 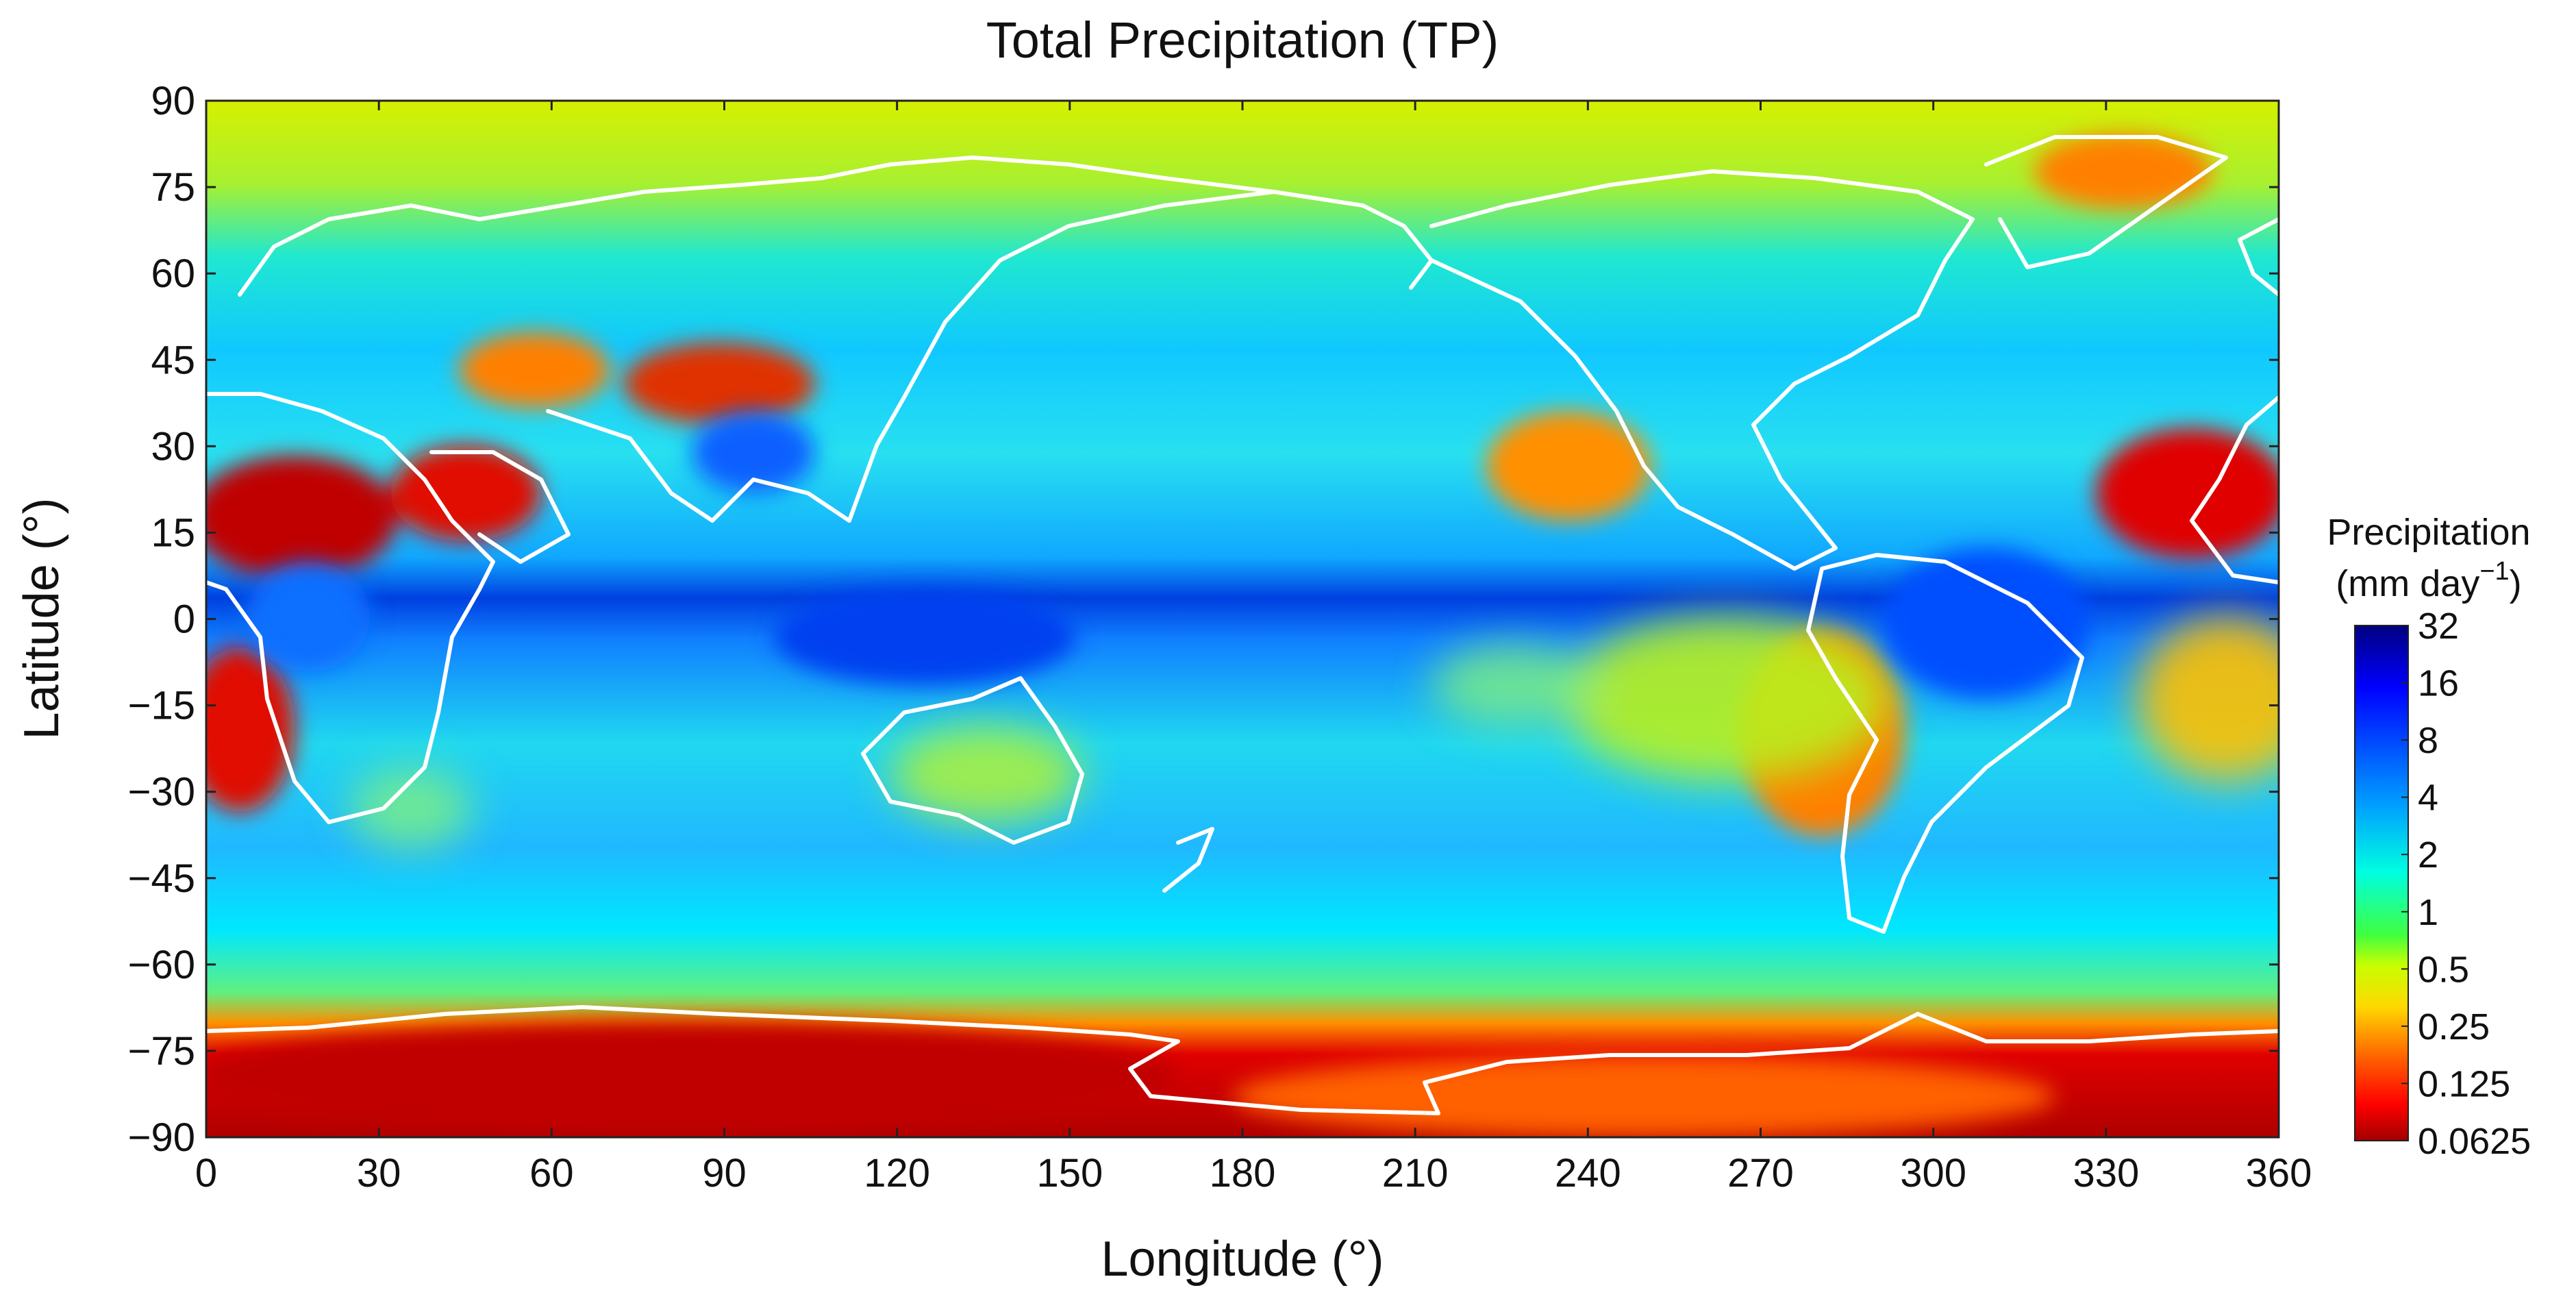 What do you see at coordinates (2438, 626) in the screenshot?
I see `colorbar-tick-label: 32` at bounding box center [2438, 626].